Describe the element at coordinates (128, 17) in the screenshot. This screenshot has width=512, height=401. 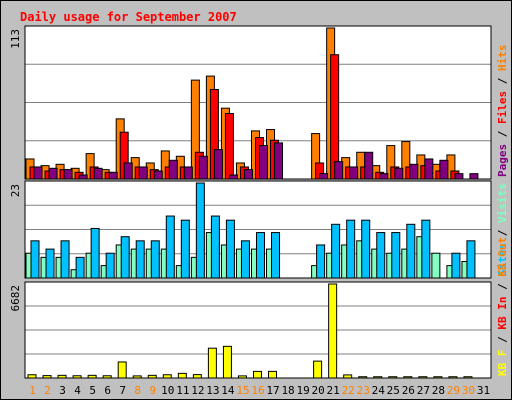
I see `chart-title: Daily usage for September 2007` at that location.